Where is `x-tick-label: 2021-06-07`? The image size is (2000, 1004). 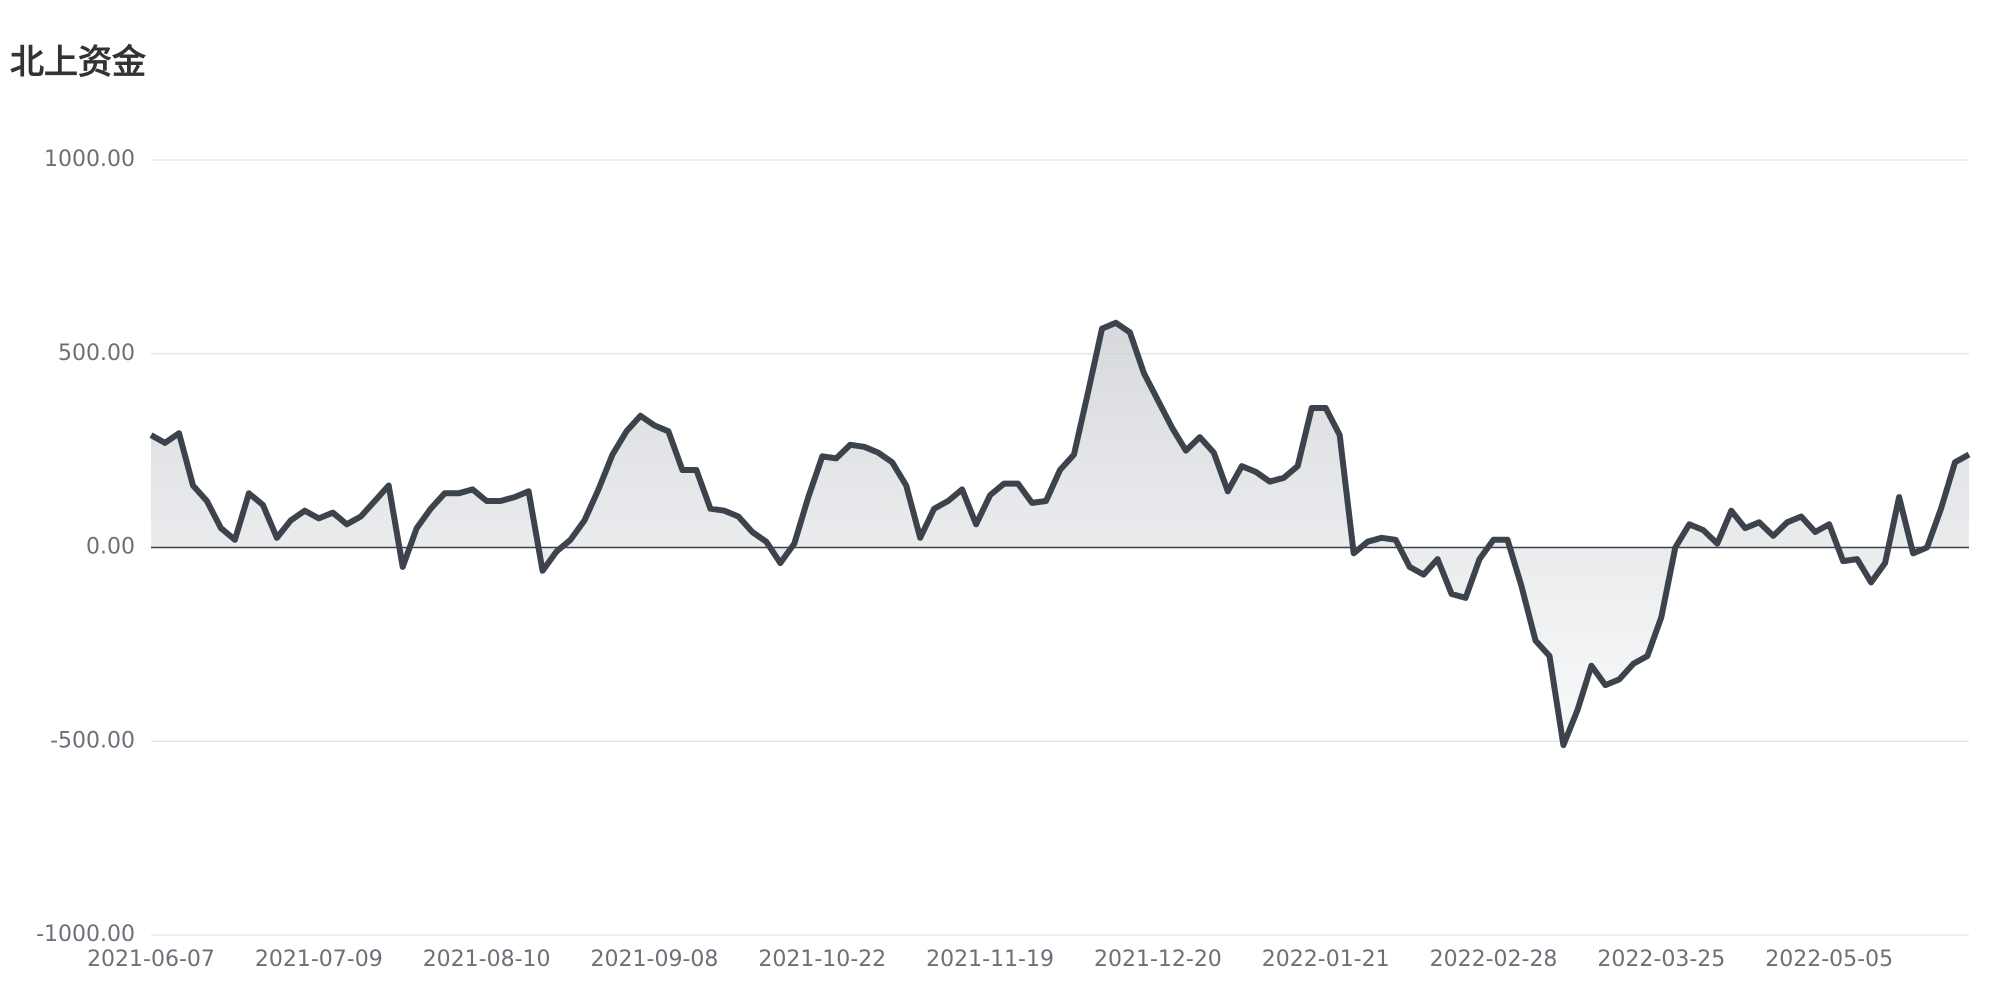
x-tick-label: 2021-06-07 is located at coordinates (151, 959).